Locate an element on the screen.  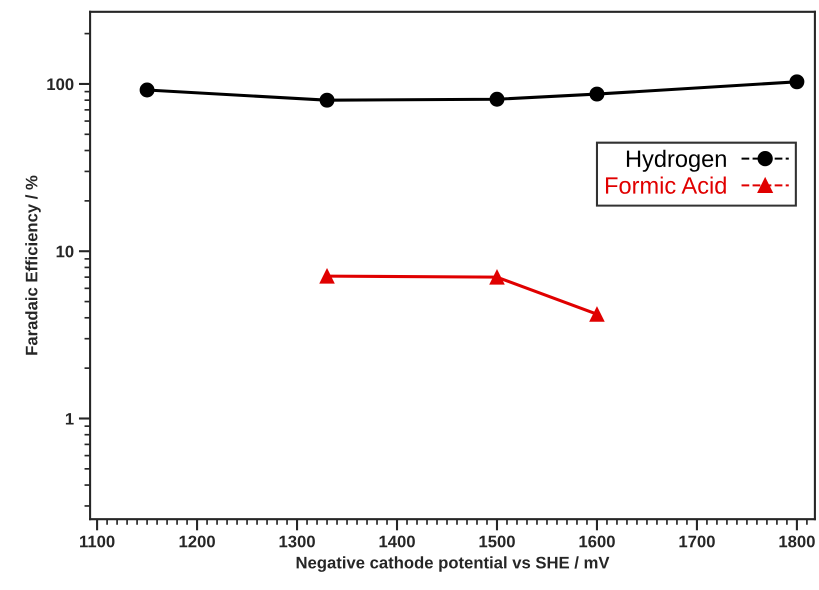
x-tick-label: 1400 is located at coordinates (397, 542).